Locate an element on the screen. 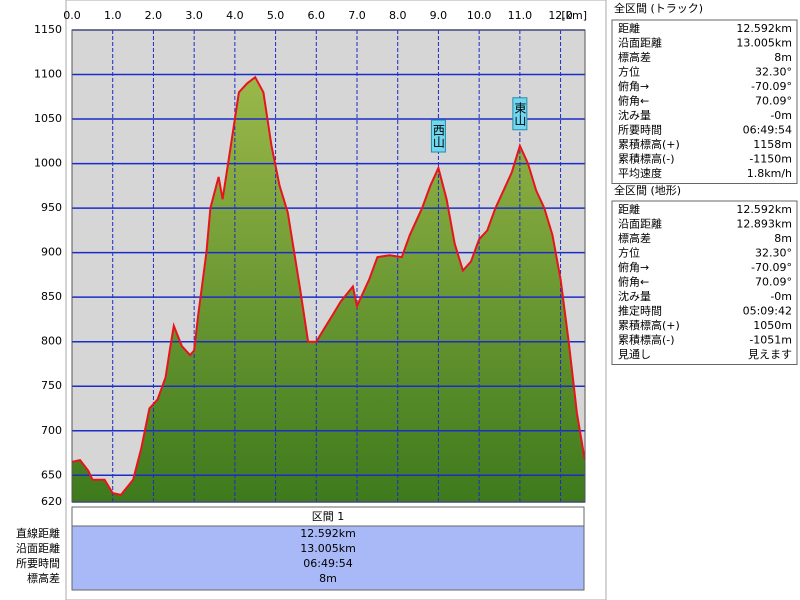  x-tick-label: 3.0 is located at coordinates (194, 15).